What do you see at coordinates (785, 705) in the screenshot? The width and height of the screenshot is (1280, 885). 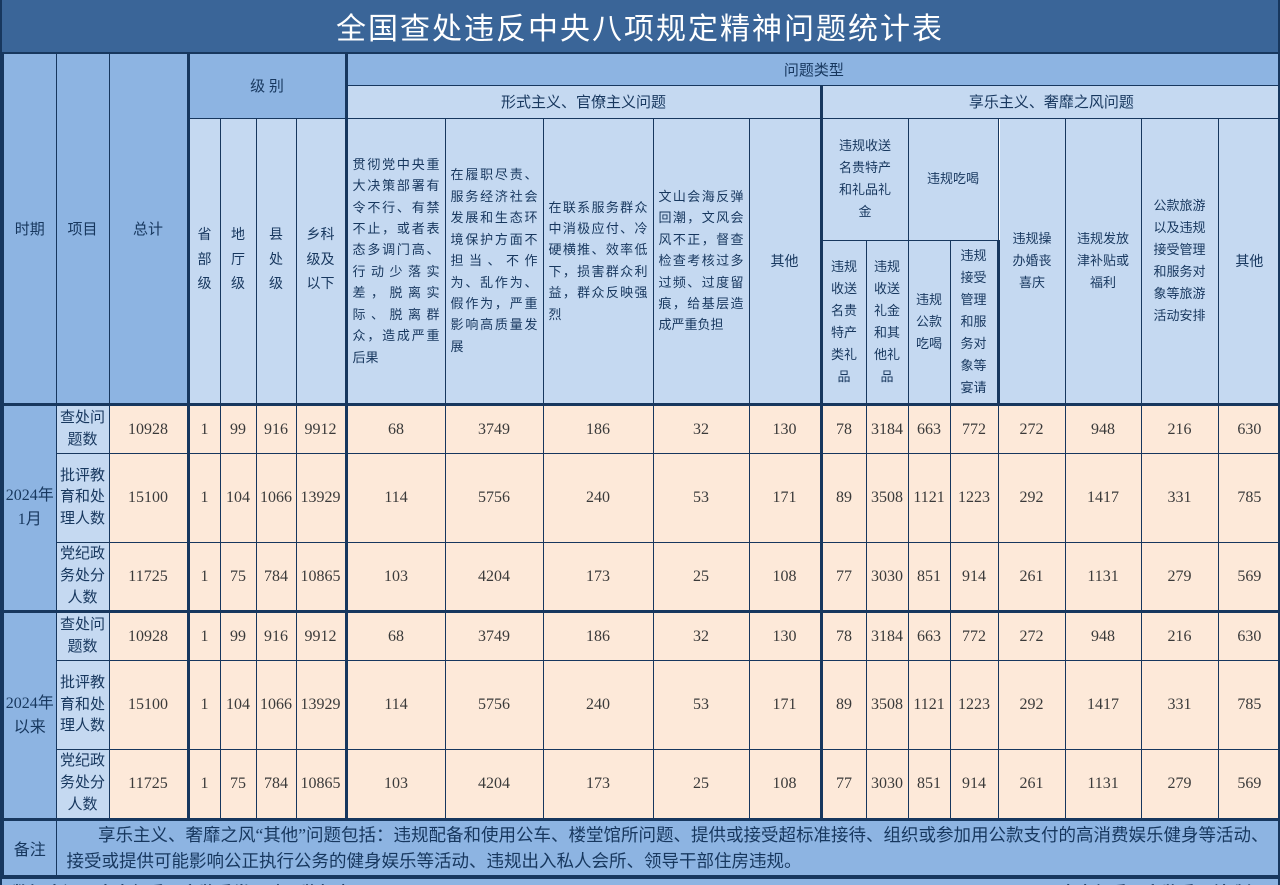 I see `data-cell: 171` at bounding box center [785, 705].